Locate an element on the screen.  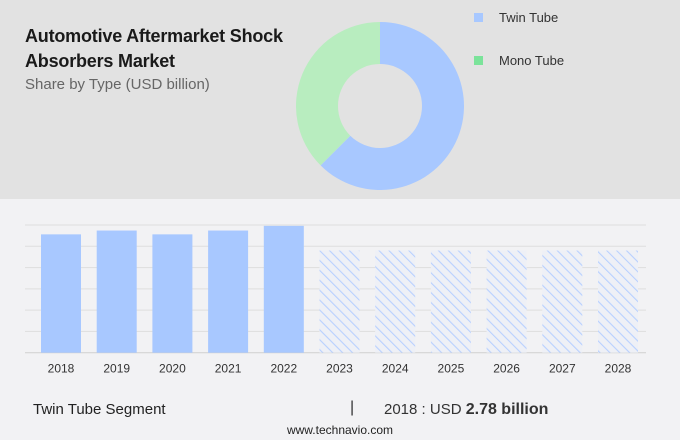
source-url: www.technavio.com is located at coordinates (340, 430).